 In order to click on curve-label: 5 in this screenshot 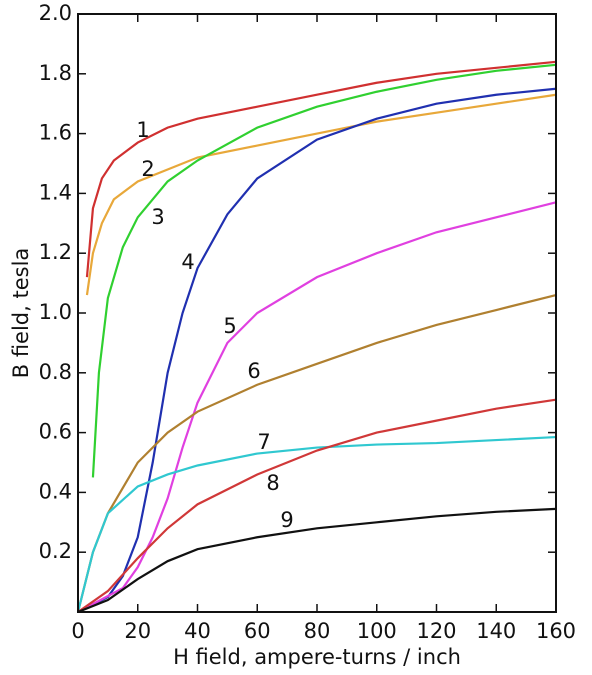, I will do `click(229, 326)`.